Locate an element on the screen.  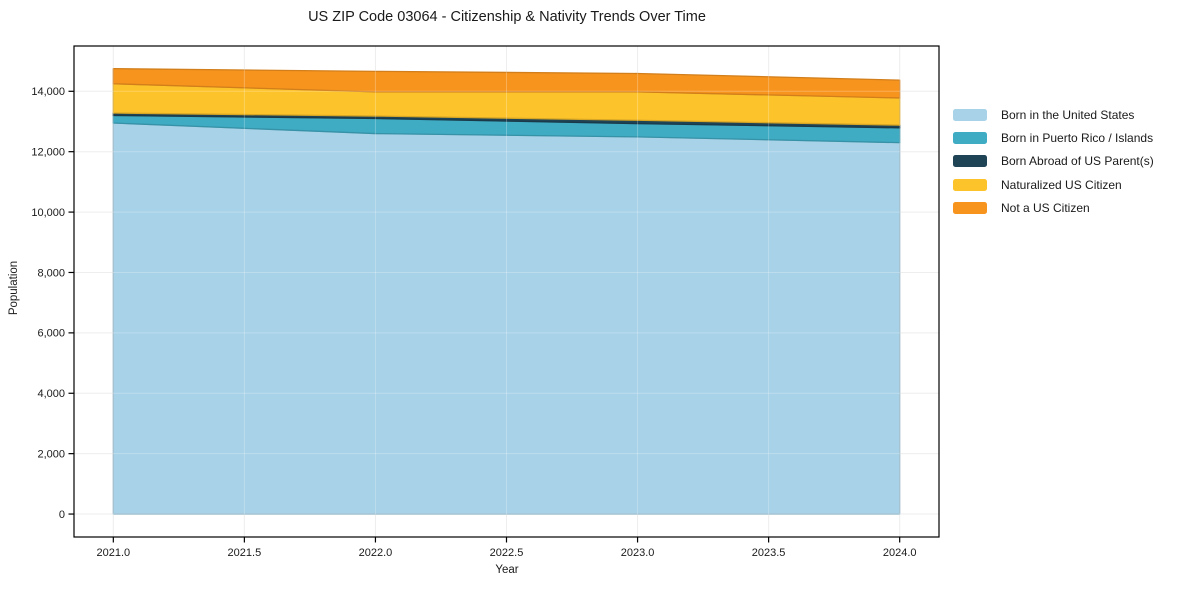
legend-item: Born in Puerto Rico / Islands is located at coordinates (1053, 137).